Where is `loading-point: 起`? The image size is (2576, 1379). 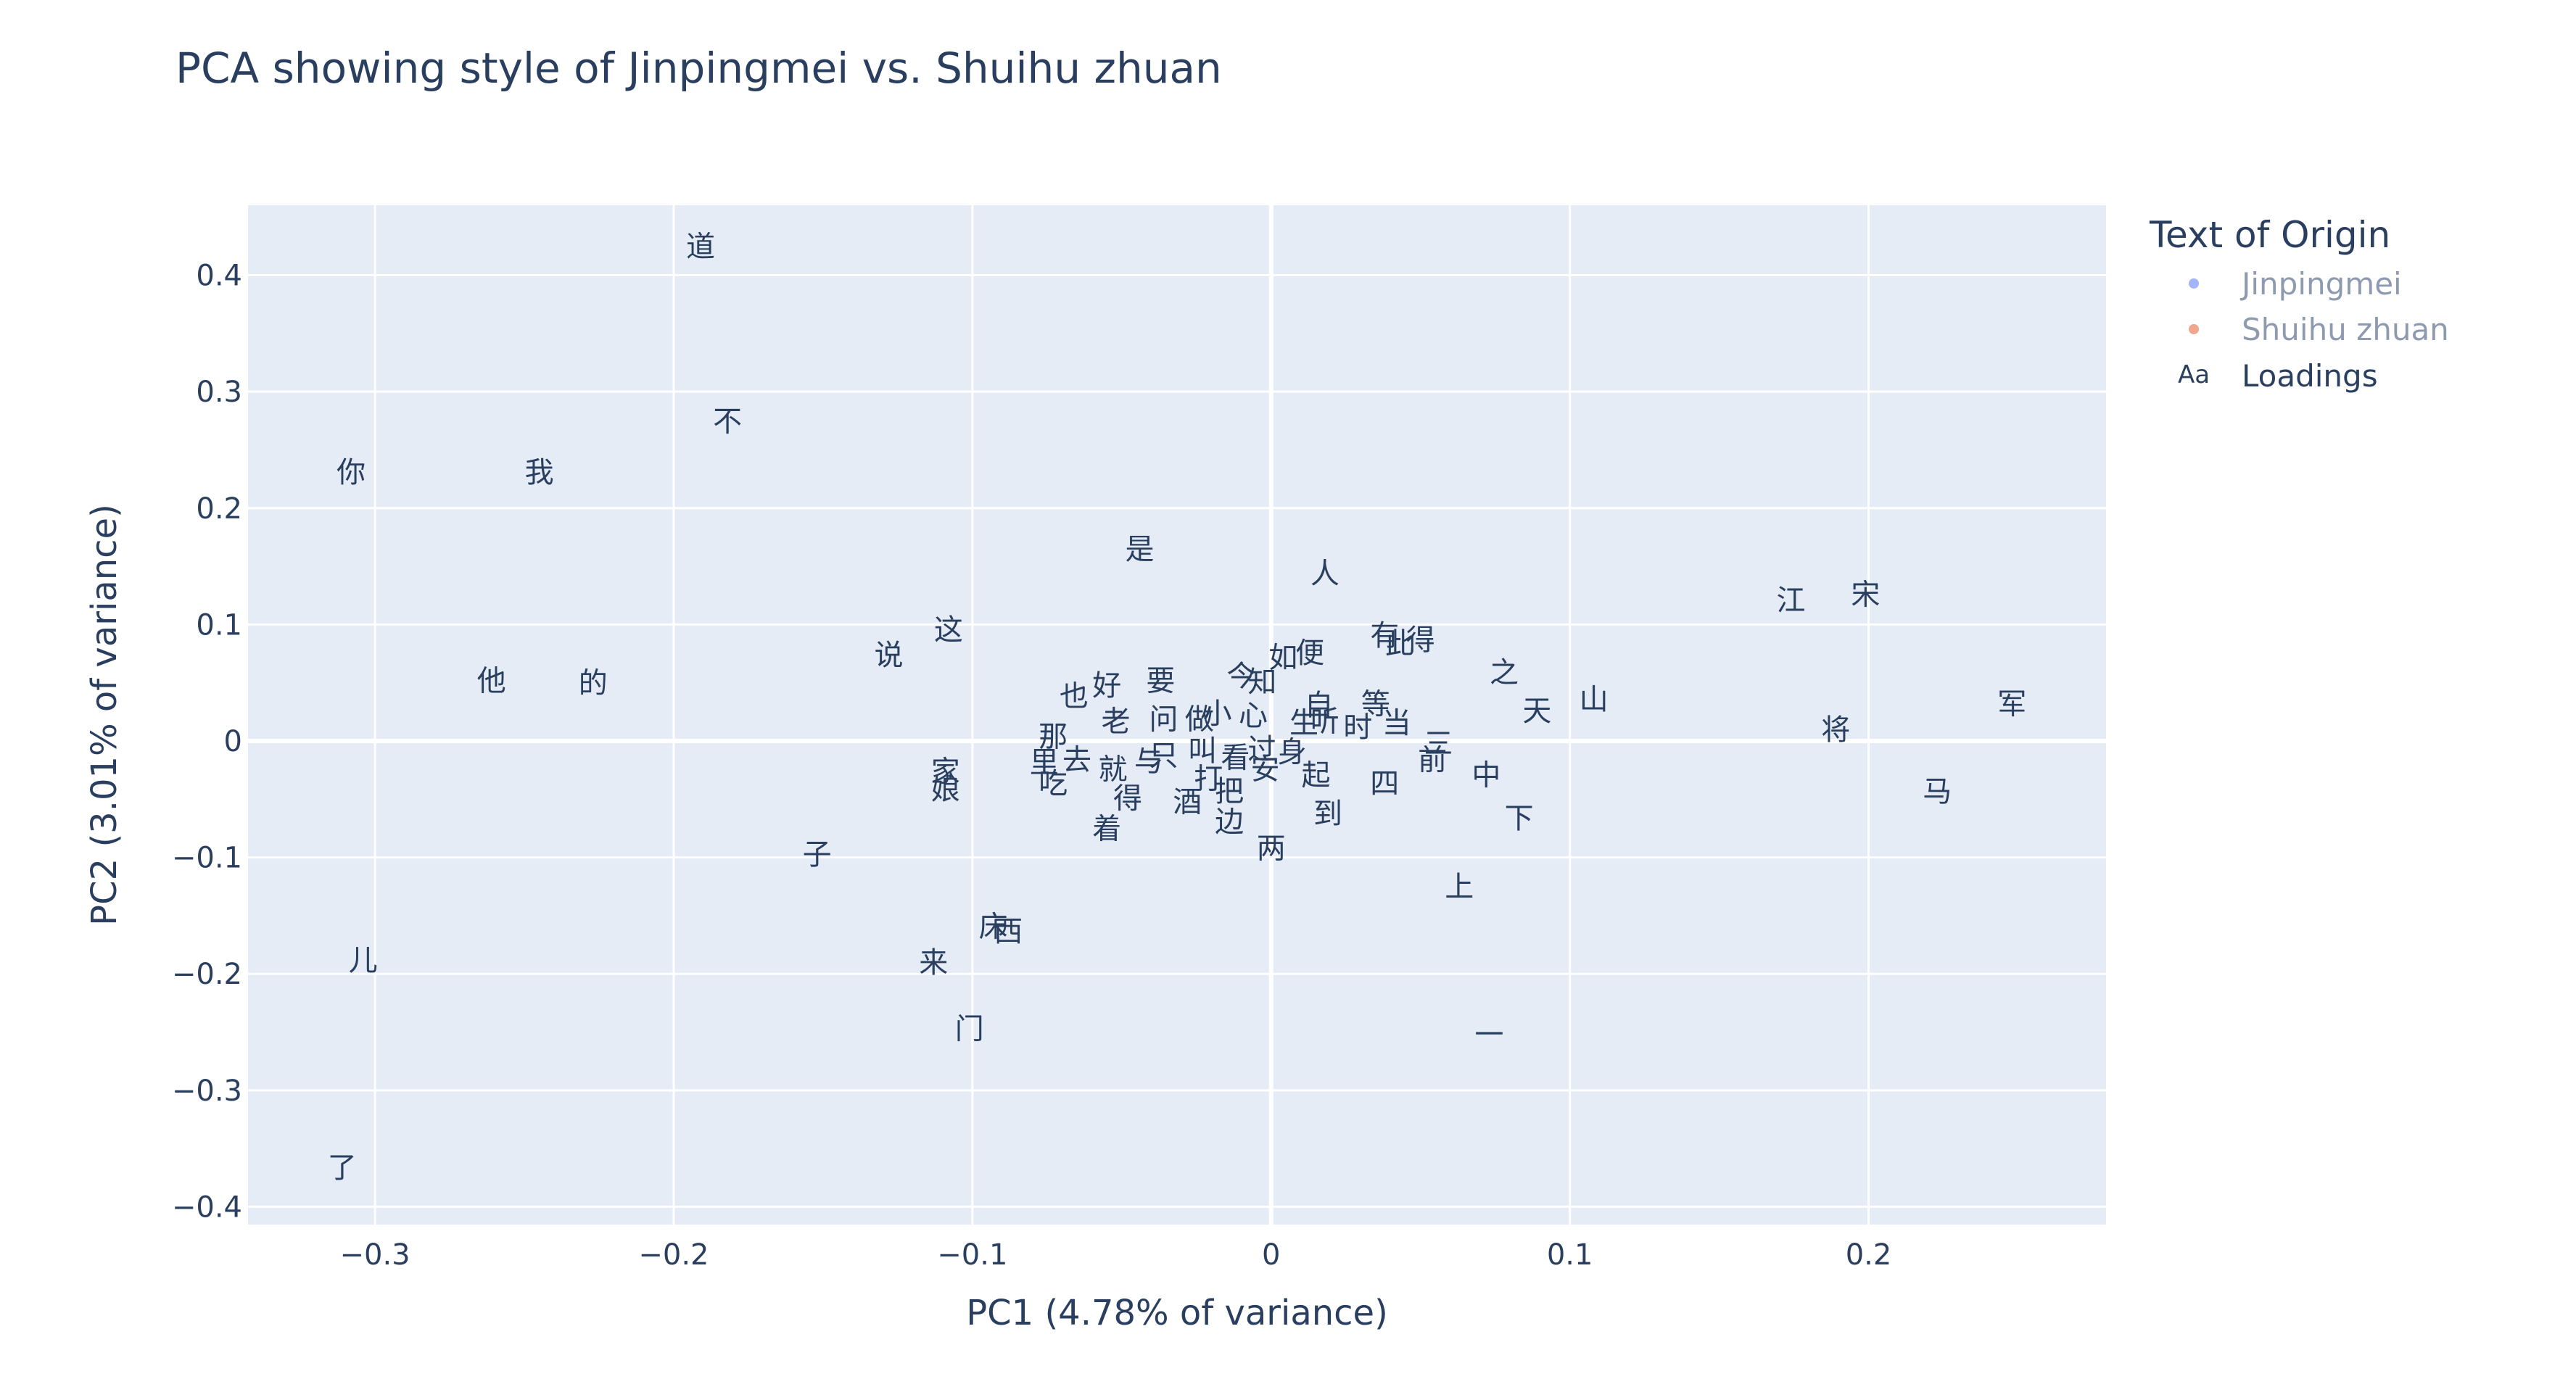 loading-point: 起 is located at coordinates (1316, 775).